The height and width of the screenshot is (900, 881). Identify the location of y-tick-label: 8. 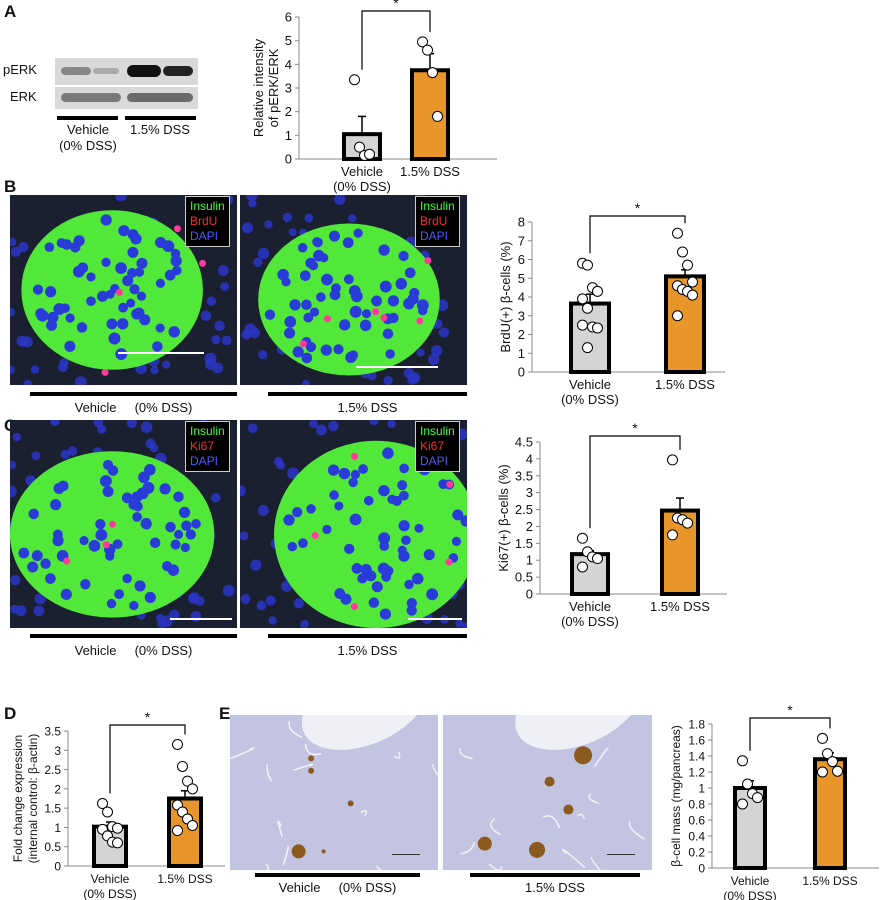
(521, 222).